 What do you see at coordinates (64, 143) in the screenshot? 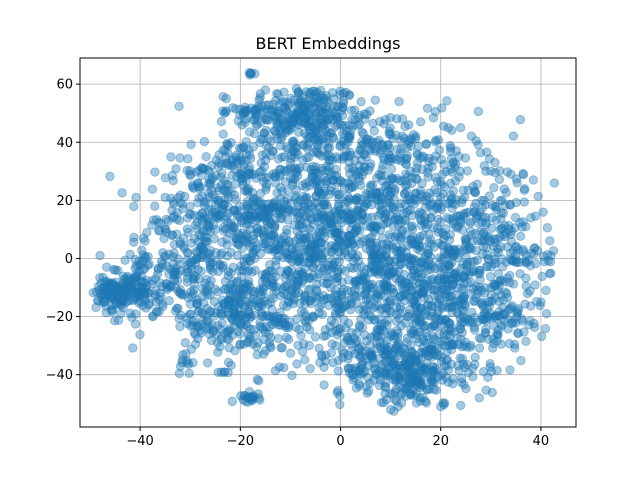
I see `y-tick-label: 40` at bounding box center [64, 143].